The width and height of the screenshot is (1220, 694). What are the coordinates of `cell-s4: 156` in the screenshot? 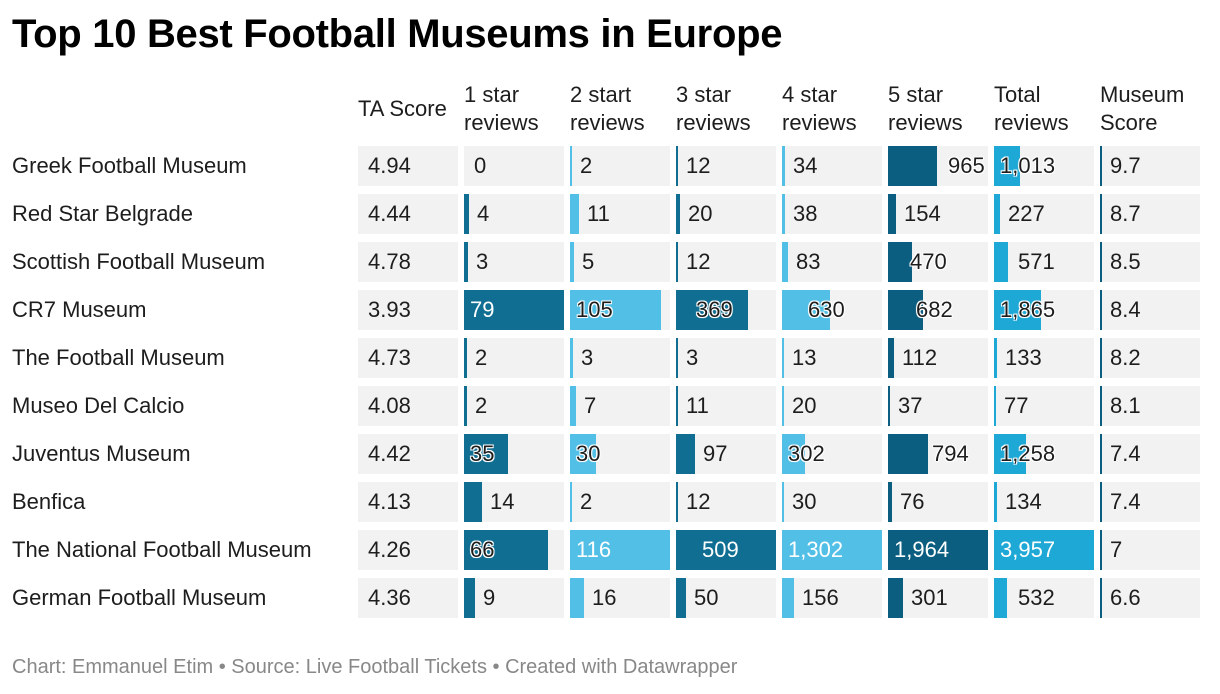 It's located at (832, 598).